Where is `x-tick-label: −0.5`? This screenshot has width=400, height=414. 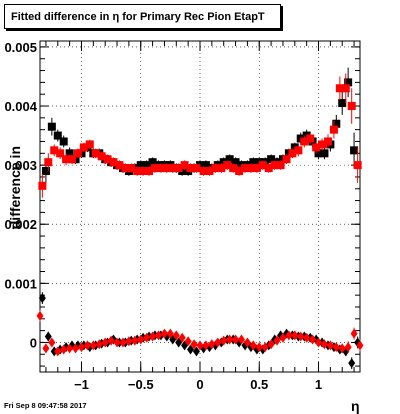
x-tick-label: −0.5 is located at coordinates (141, 384).